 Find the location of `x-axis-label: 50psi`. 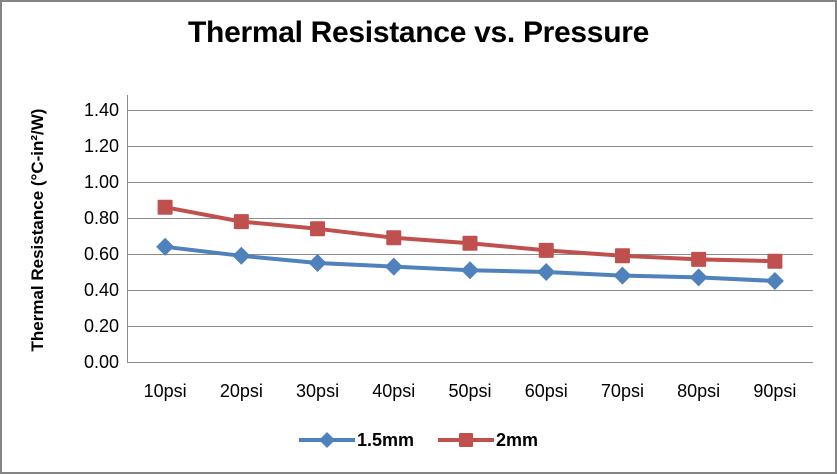

x-axis-label: 50psi is located at coordinates (470, 391).